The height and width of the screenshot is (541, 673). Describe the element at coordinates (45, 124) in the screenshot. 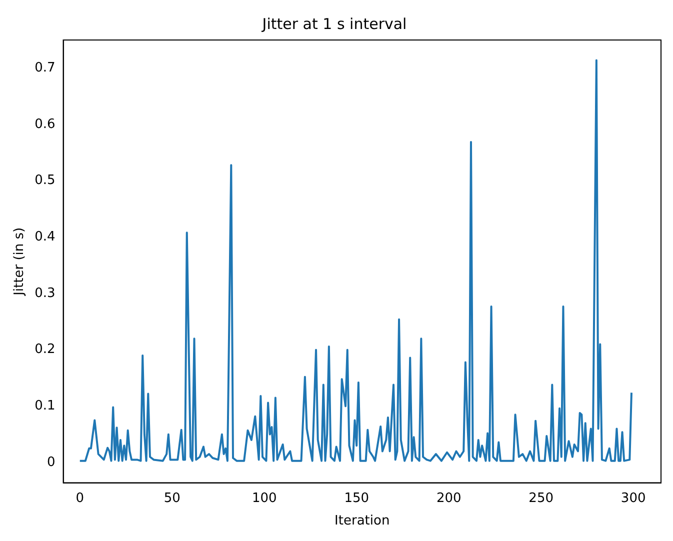

I see `y-tick-label: 0.6` at that location.